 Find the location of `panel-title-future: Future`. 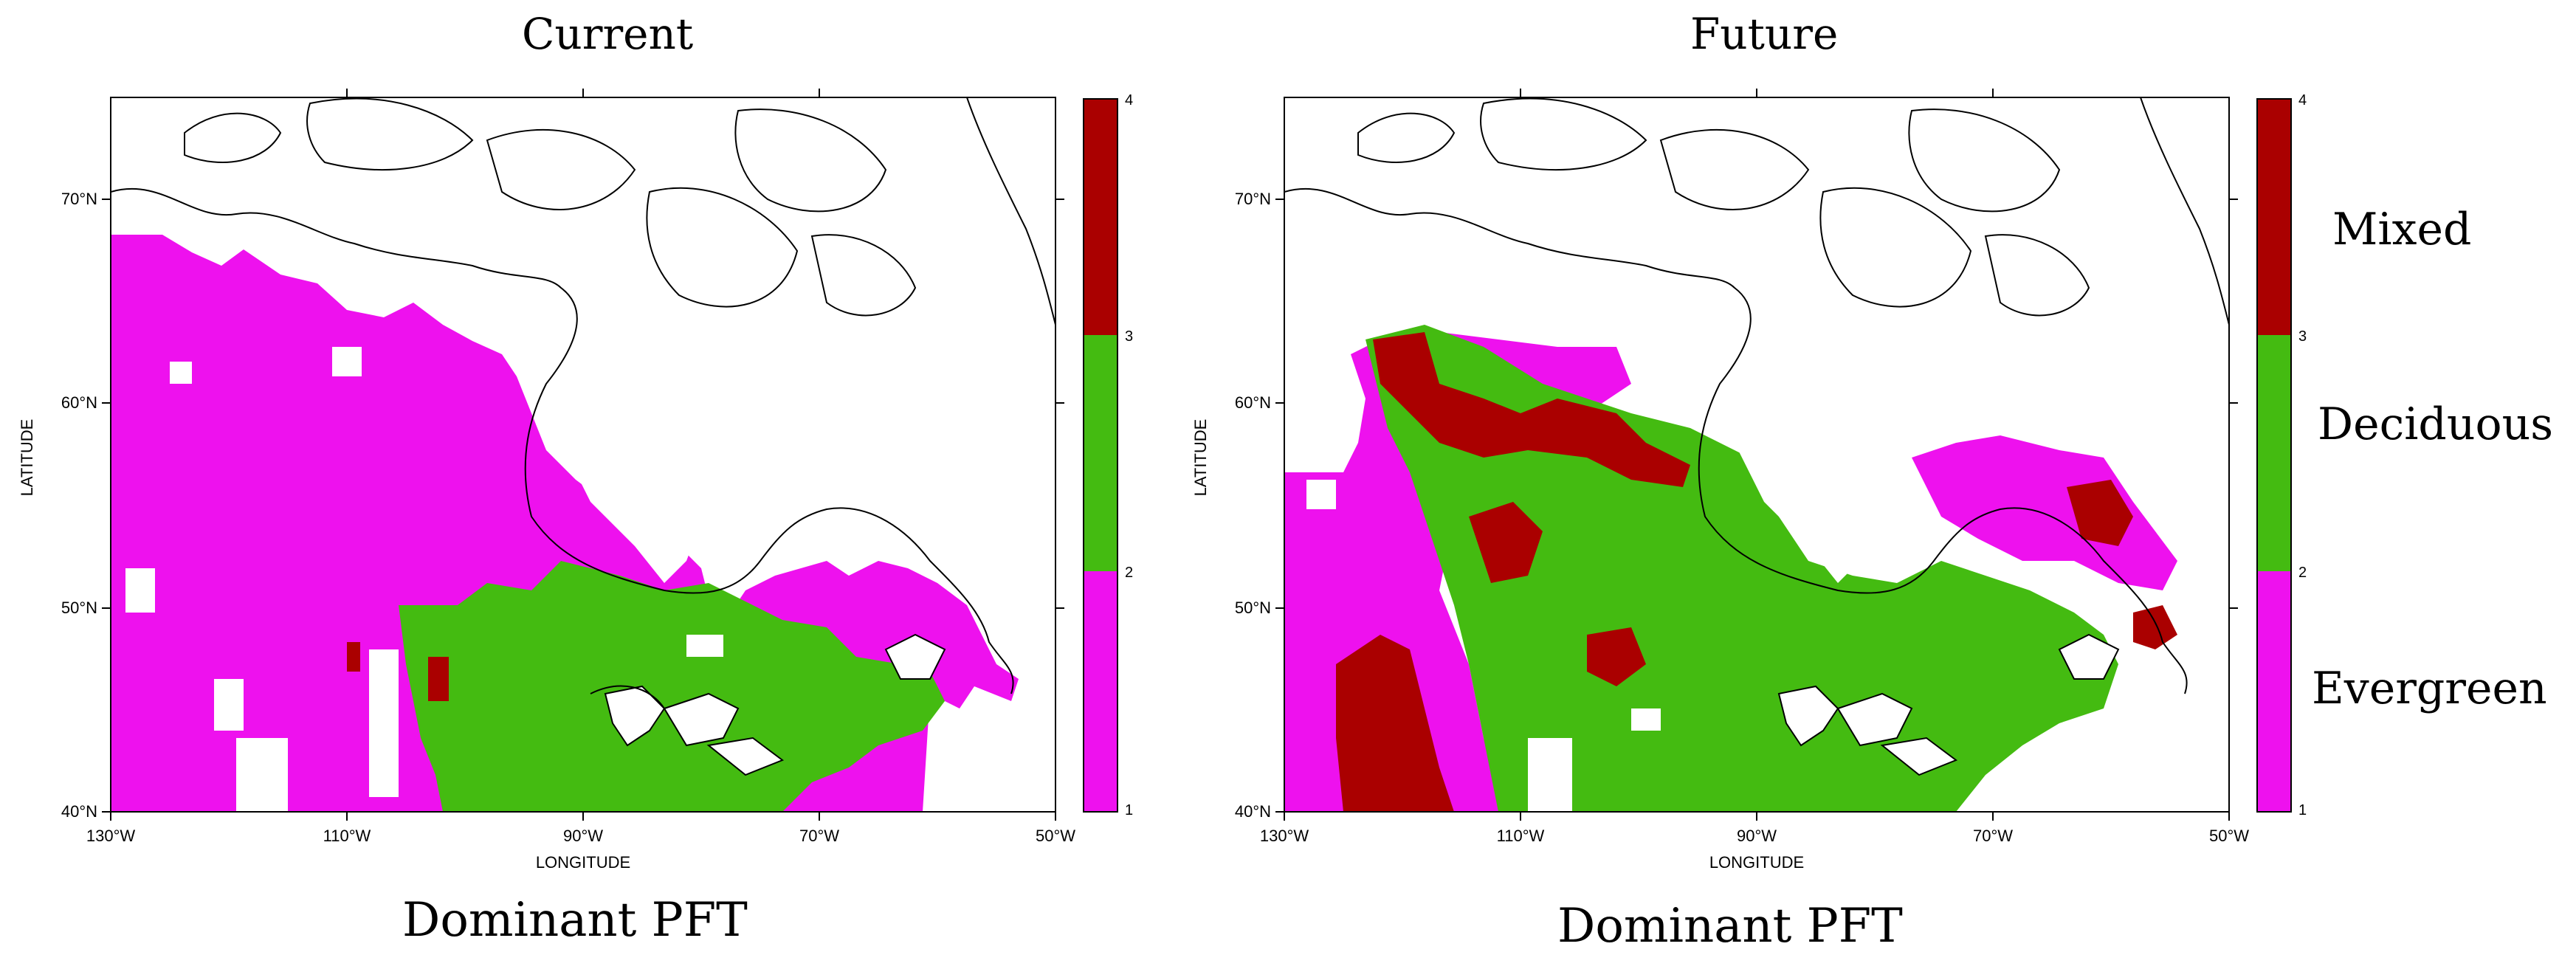

panel-title-future: Future is located at coordinates (1765, 34).